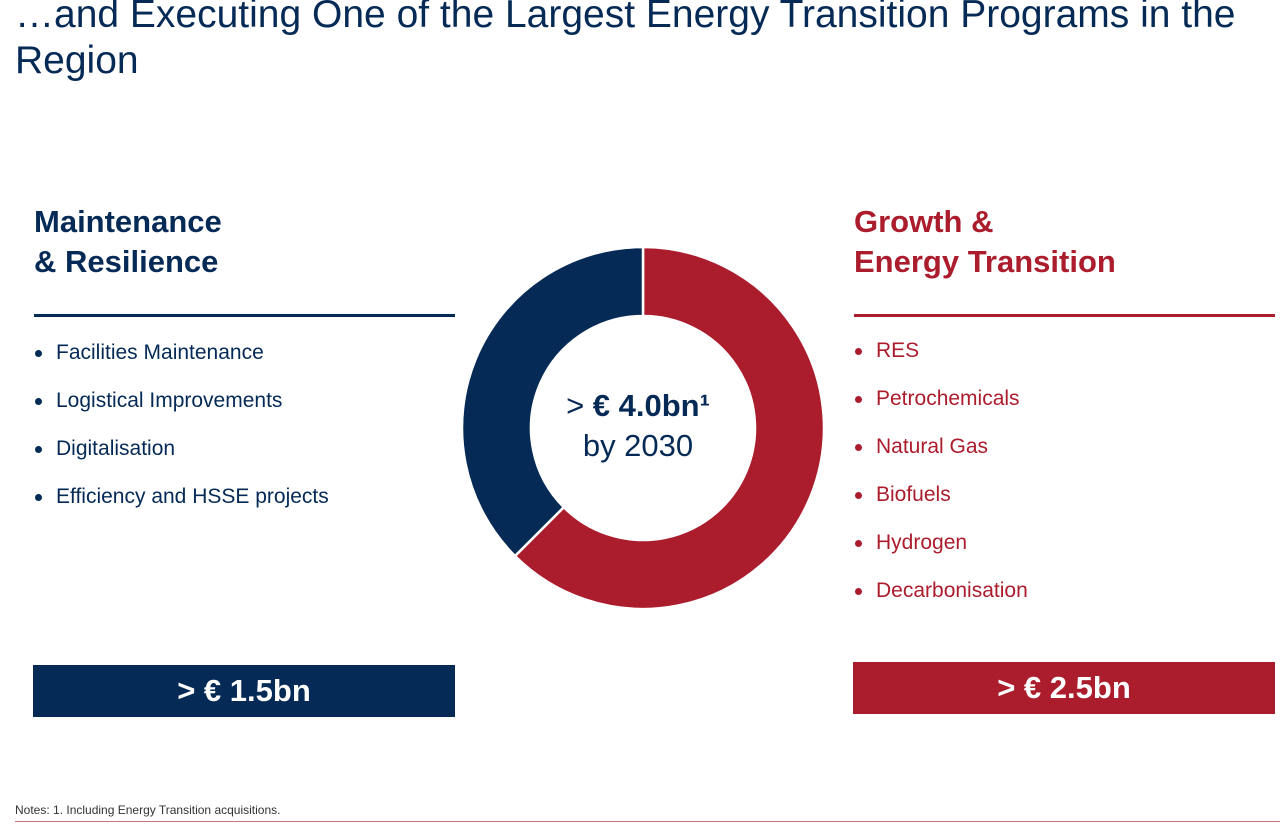 Image resolution: width=1288 pixels, height=828 pixels. I want to click on list-item: Biofuels, so click(1064, 507).